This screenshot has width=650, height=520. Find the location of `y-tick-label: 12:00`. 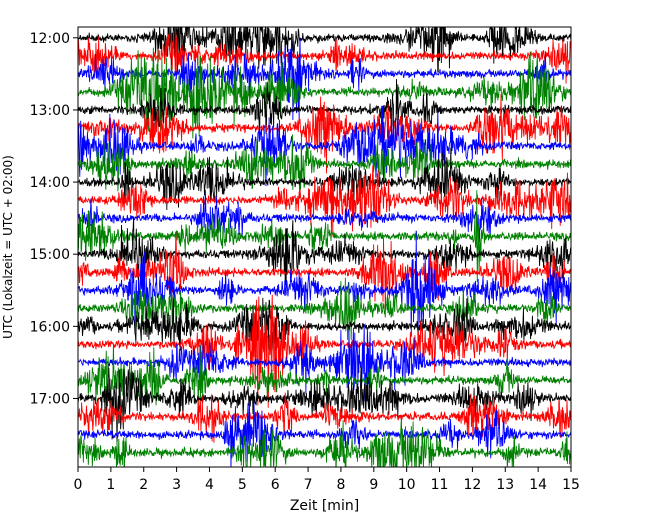

y-tick-label: 12:00 is located at coordinates (50, 39).